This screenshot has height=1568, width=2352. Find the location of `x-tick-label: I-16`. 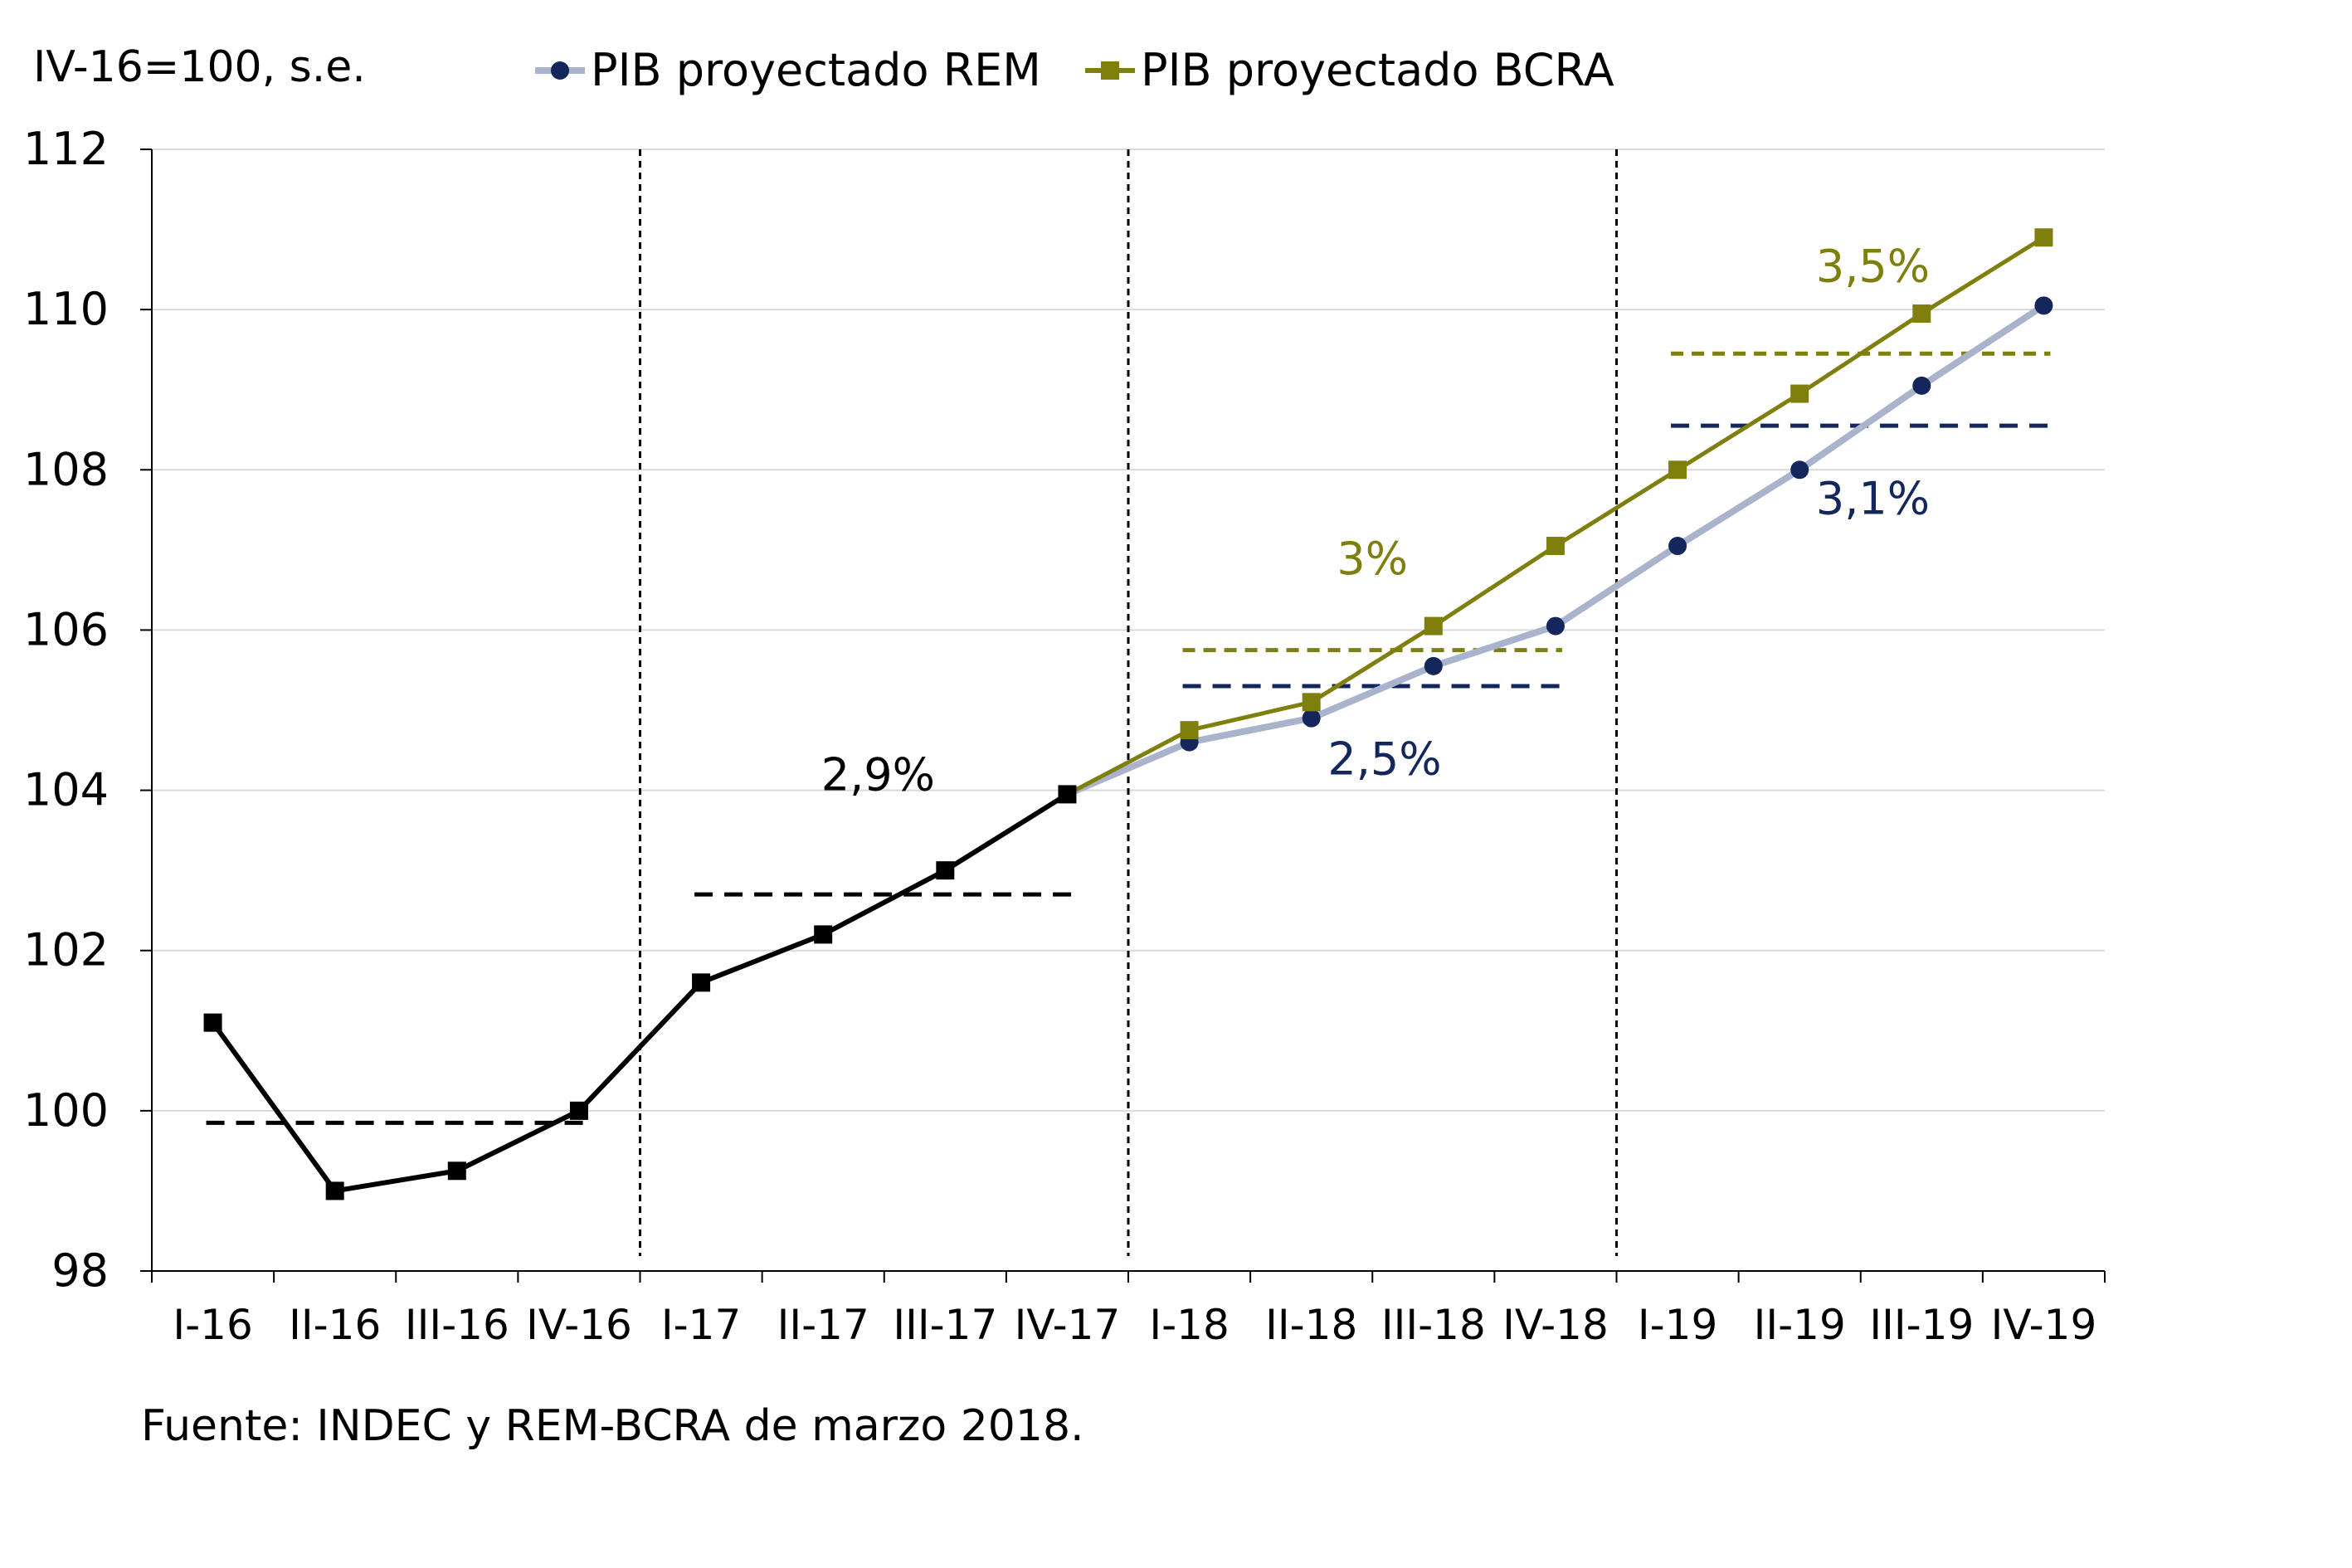

x-tick-label: I-16 is located at coordinates (212, 1325).